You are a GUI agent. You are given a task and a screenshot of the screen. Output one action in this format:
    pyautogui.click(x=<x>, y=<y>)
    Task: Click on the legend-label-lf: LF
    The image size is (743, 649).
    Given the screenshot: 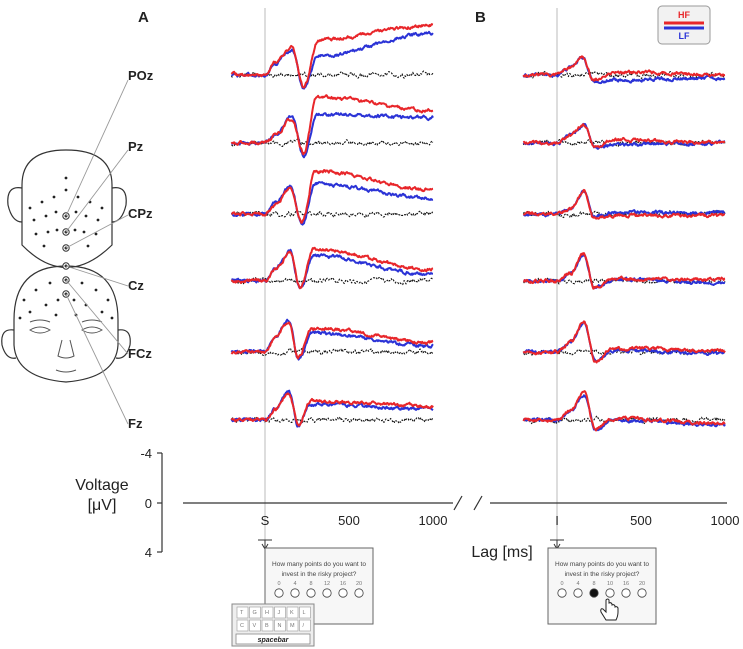 What is the action you would take?
    pyautogui.click(x=684, y=36)
    